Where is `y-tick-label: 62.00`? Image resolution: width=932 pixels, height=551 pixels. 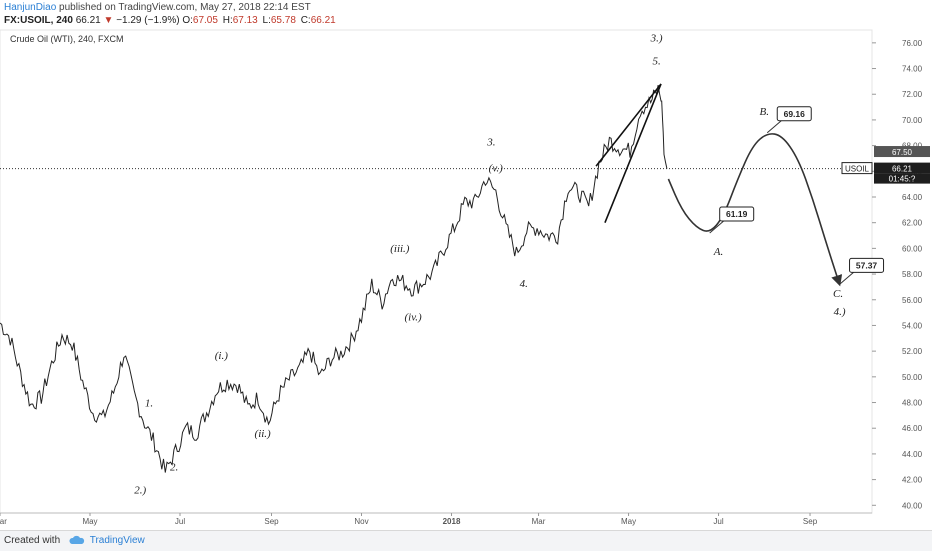
y-tick-label: 62.00 is located at coordinates (912, 223).